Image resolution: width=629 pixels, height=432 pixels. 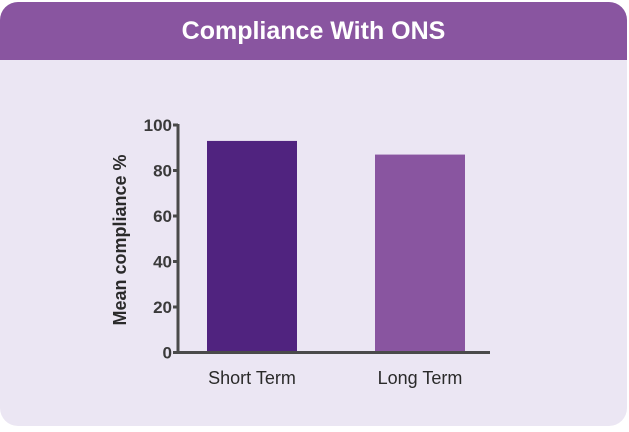 I want to click on x-tick-label: Long Term, so click(x=420, y=378).